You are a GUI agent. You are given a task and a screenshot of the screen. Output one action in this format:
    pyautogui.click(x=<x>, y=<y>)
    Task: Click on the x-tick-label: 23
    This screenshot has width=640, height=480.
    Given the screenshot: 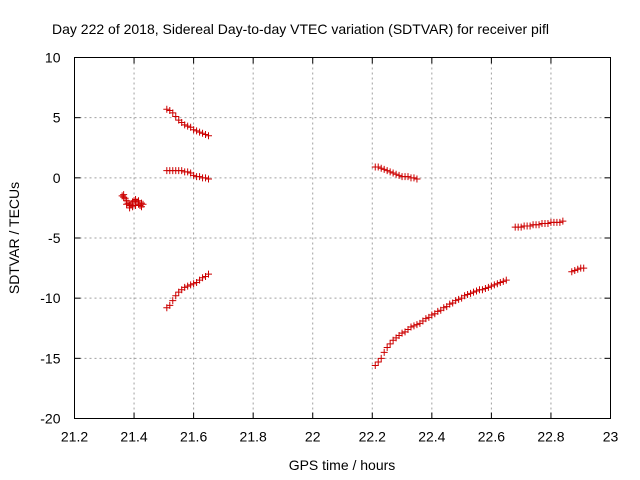 What is the action you would take?
    pyautogui.click(x=611, y=437)
    